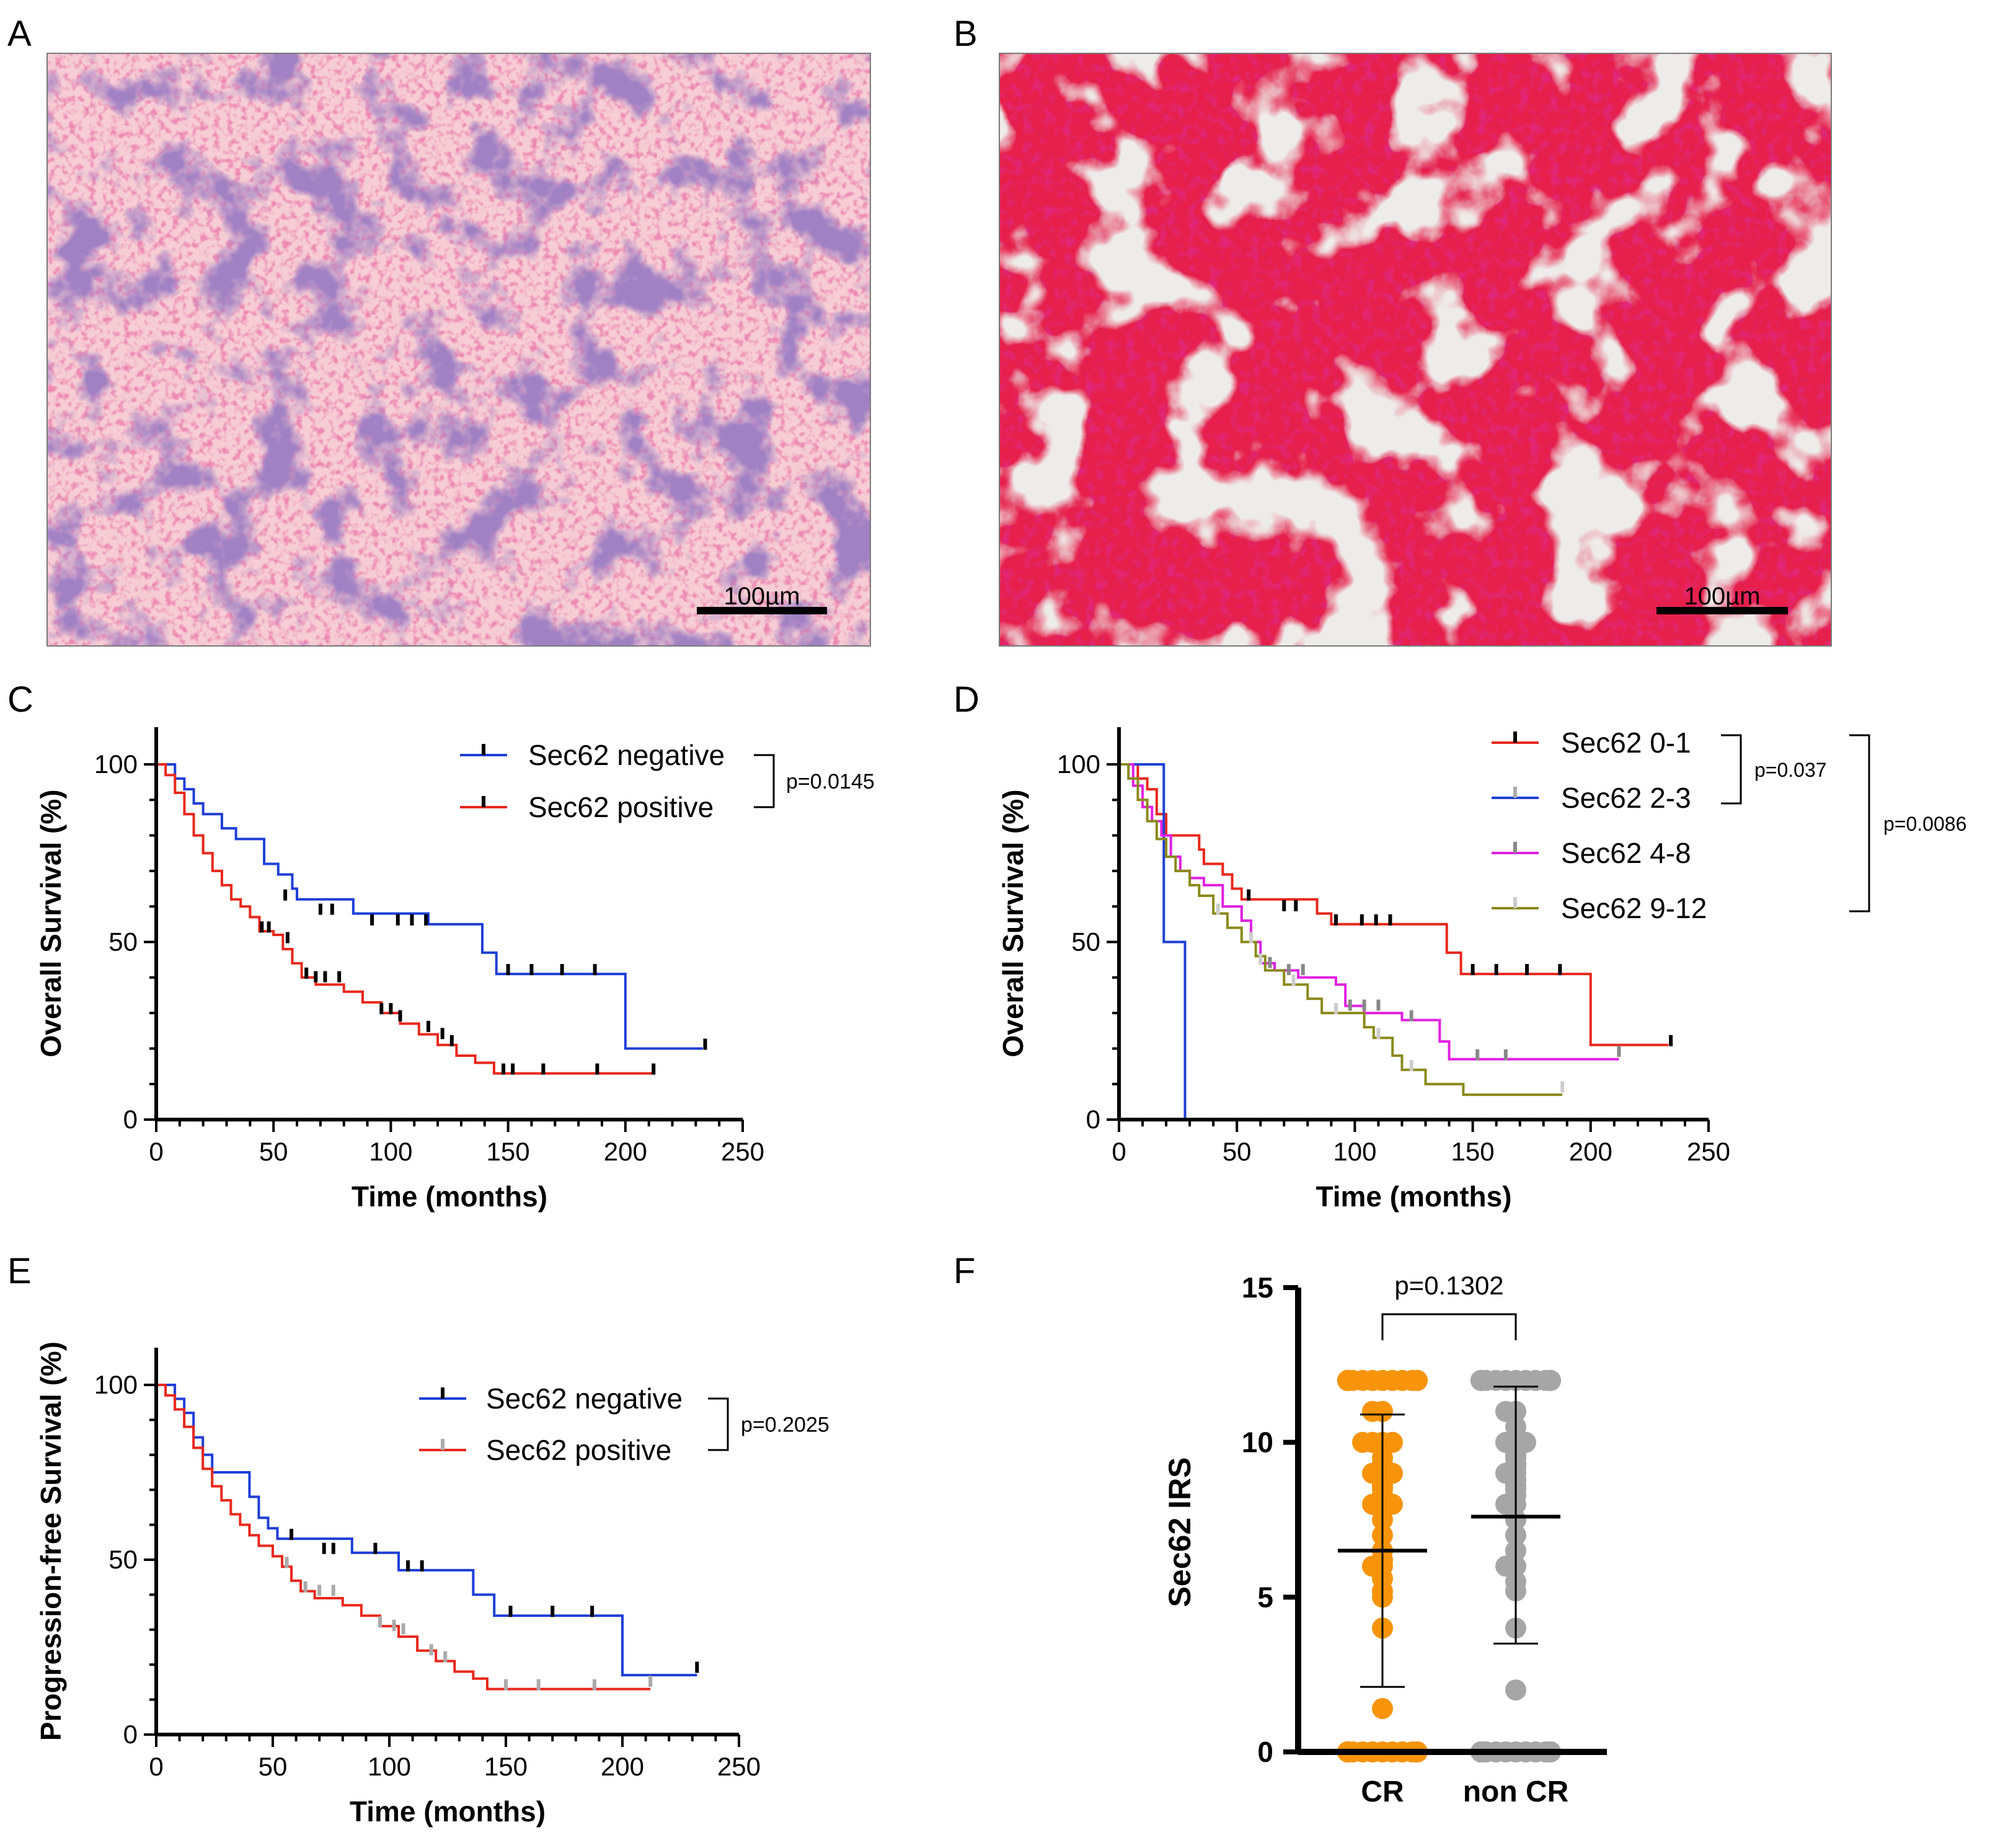  I want to click on legend-item-sec62-9-12: Sec62 9-12, so click(1599, 908).